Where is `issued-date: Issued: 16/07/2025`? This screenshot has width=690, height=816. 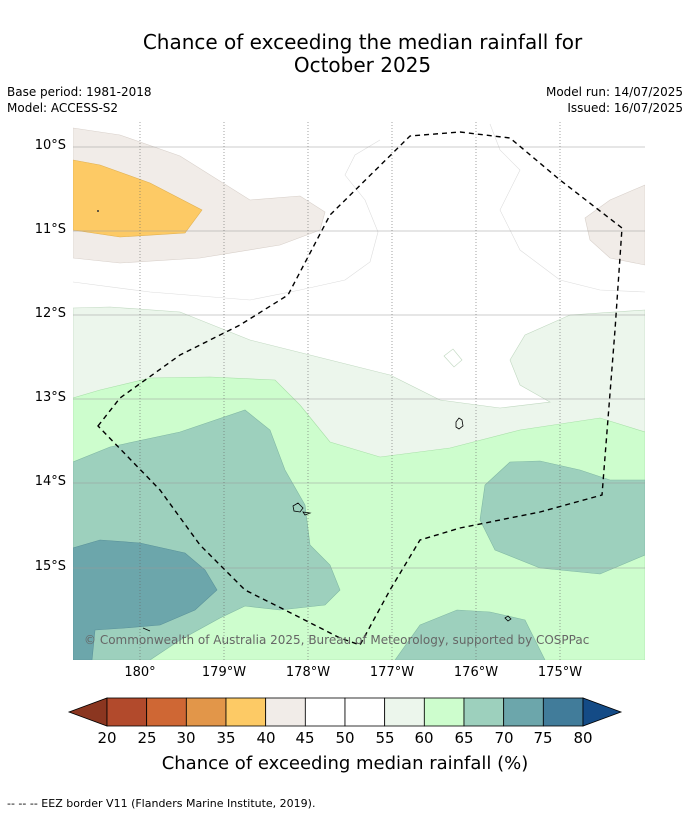
issued-date: Issued: 16/07/2025 is located at coordinates (625, 108).